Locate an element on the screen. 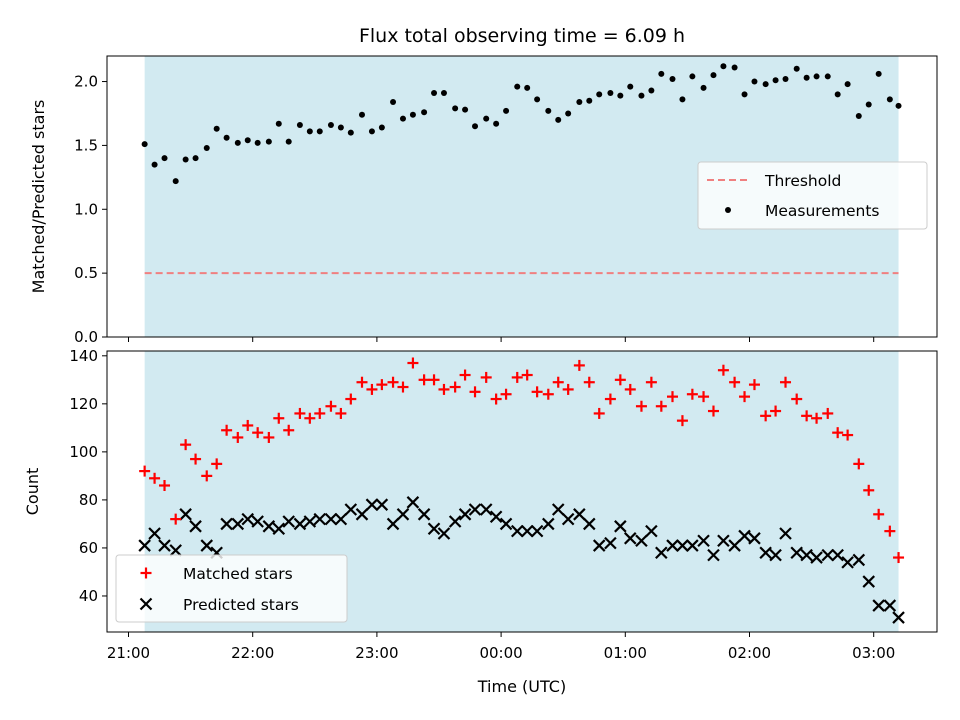 The height and width of the screenshot is (720, 960). predicted-legend-marker is located at coordinates (146, 604).